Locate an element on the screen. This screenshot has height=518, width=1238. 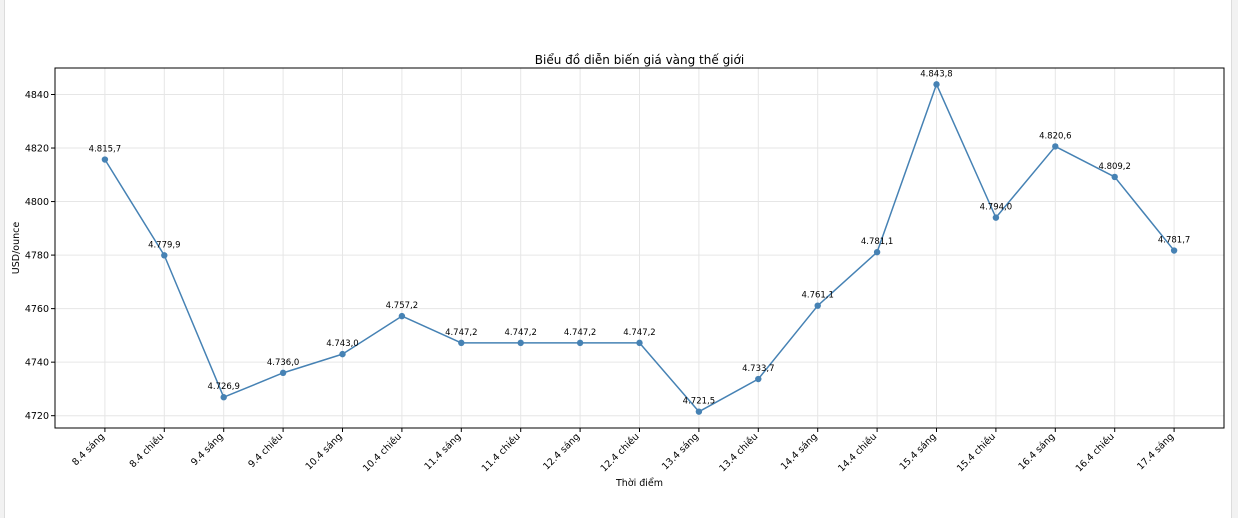
x-axis-label: Thời điểm is located at coordinates (639, 483).